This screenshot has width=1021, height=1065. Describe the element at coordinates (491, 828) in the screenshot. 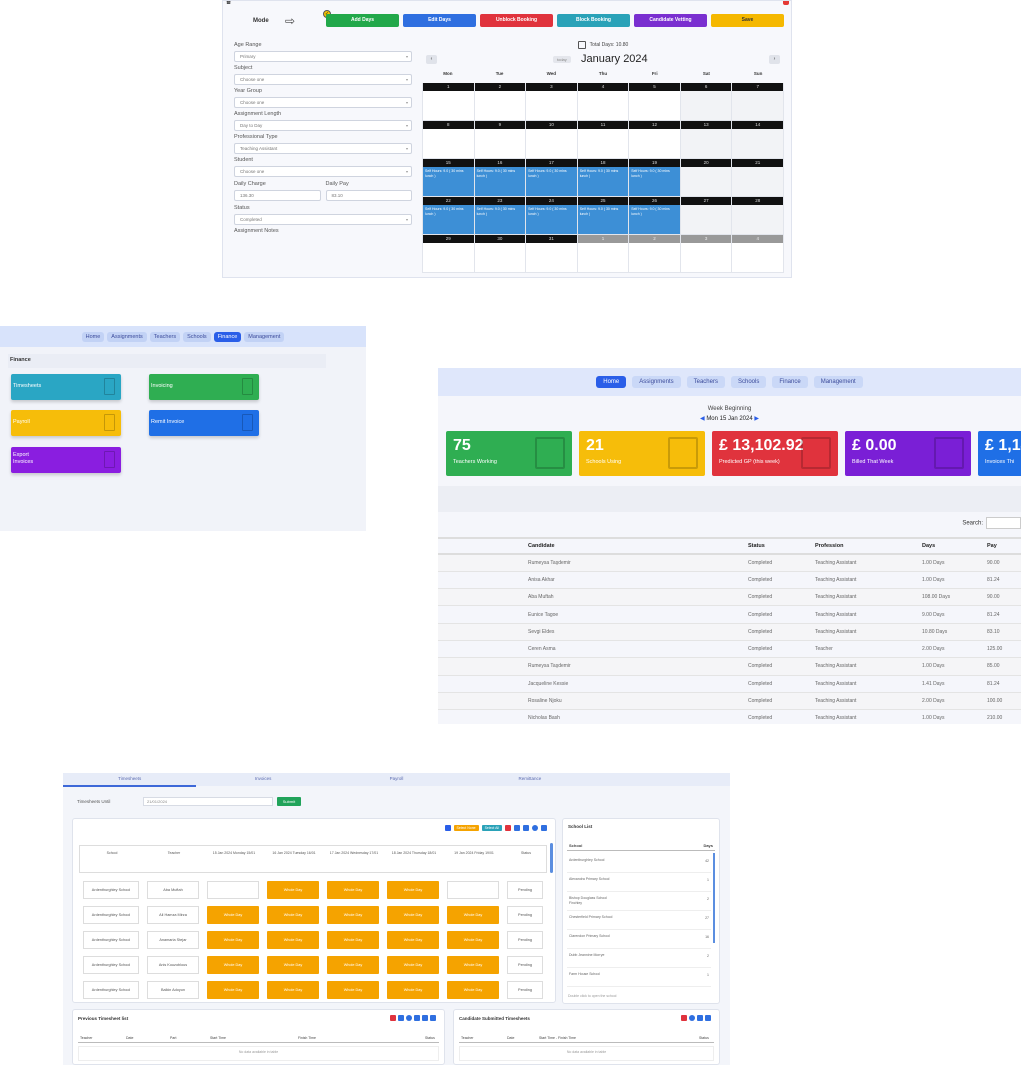

I see `select-all-button: Select All` at that location.